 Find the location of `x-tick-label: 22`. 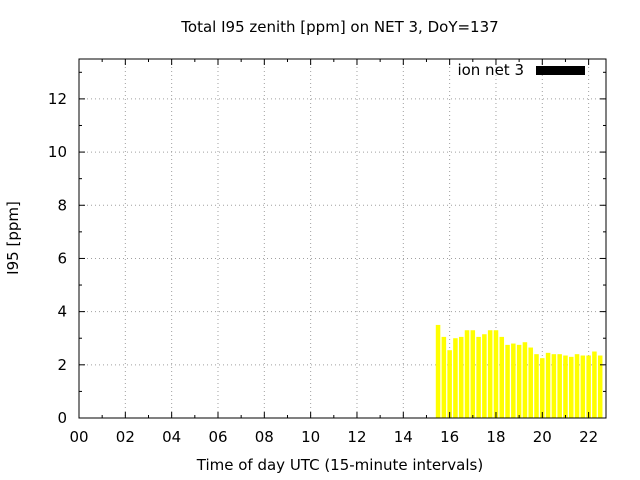

x-tick-label: 22 is located at coordinates (588, 437).